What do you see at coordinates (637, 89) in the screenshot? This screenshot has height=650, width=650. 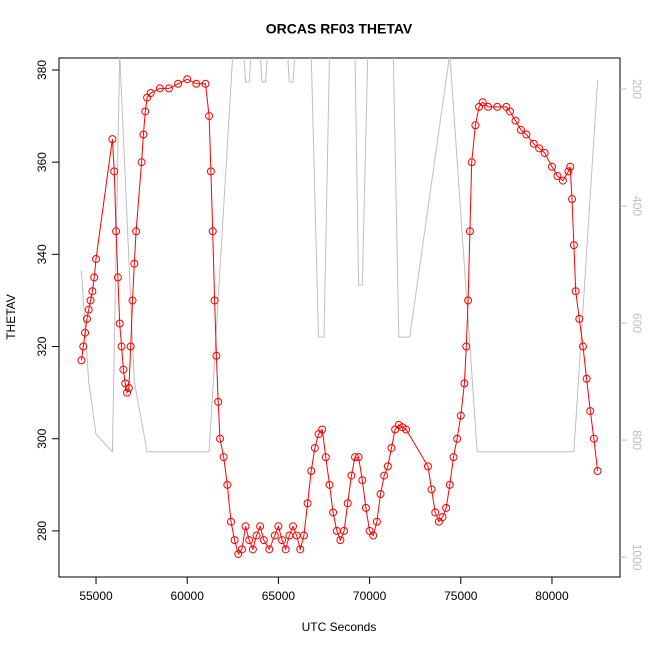 I see `y2-tick-label: 200` at bounding box center [637, 89].